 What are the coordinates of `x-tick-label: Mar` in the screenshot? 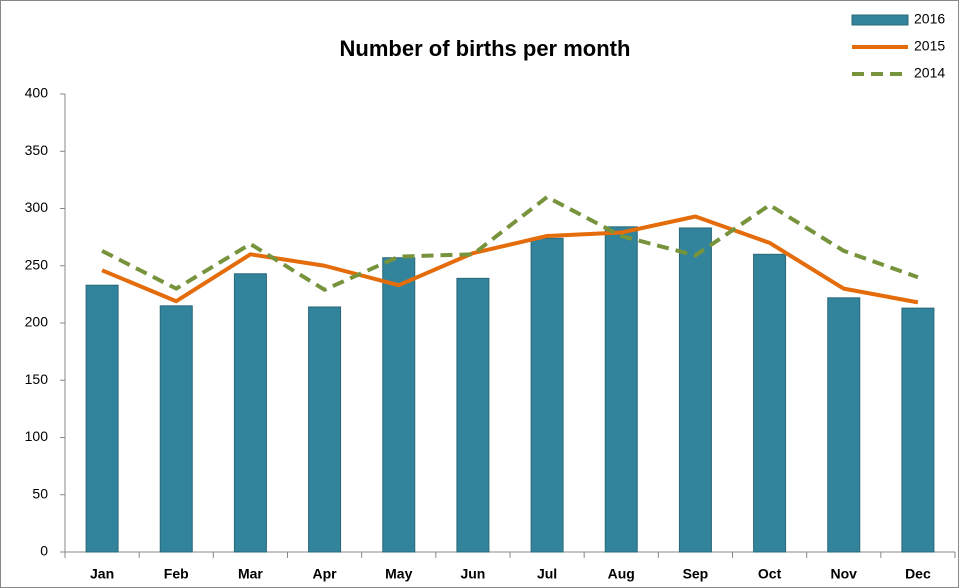 It's located at (250, 574).